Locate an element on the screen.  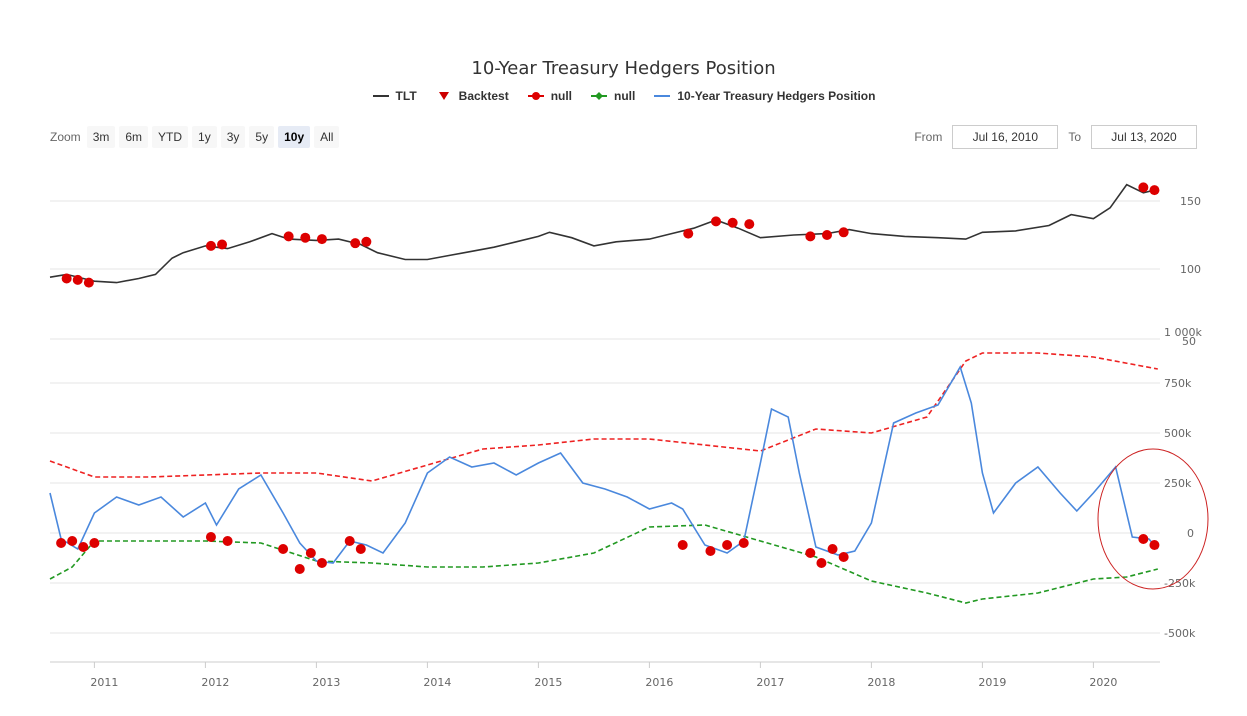
legend-symbol-dot-line-icon is located at coordinates (535, 96).